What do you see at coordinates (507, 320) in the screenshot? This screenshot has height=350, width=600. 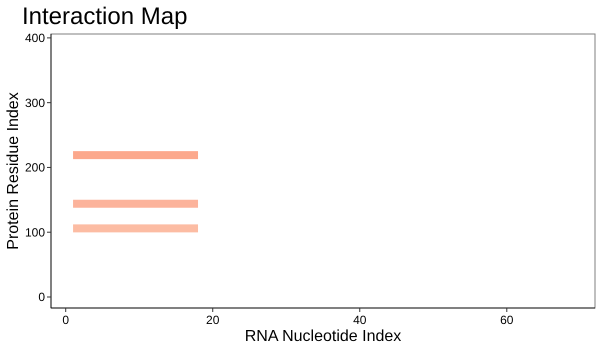 I see `x-tick-label: 60` at bounding box center [507, 320].